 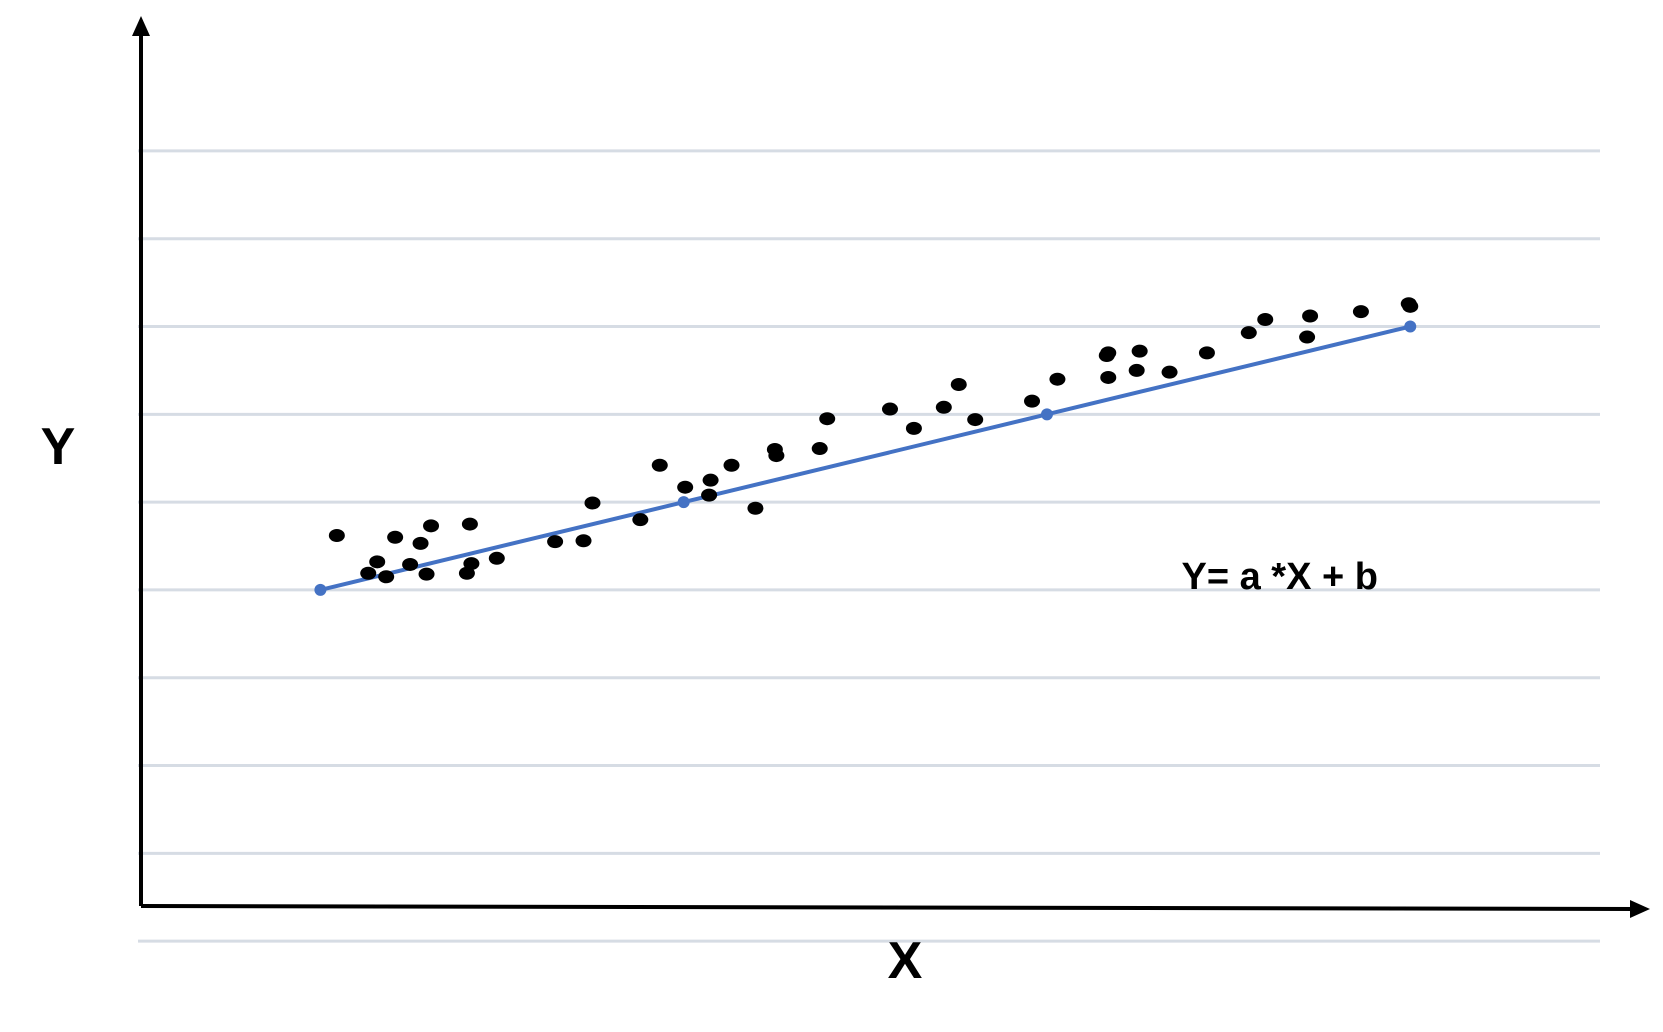 I want to click on equation-annotation: Y= a *X + b, so click(x=1280, y=577).